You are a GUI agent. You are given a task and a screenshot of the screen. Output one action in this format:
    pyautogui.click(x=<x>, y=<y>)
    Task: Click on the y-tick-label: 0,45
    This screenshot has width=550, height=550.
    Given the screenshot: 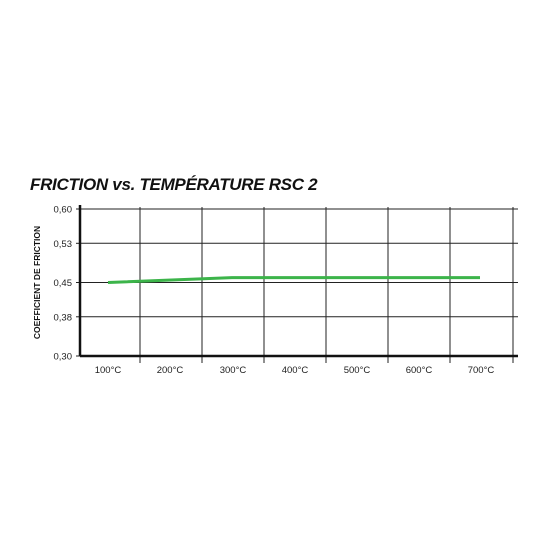 What is the action you would take?
    pyautogui.click(x=63, y=283)
    